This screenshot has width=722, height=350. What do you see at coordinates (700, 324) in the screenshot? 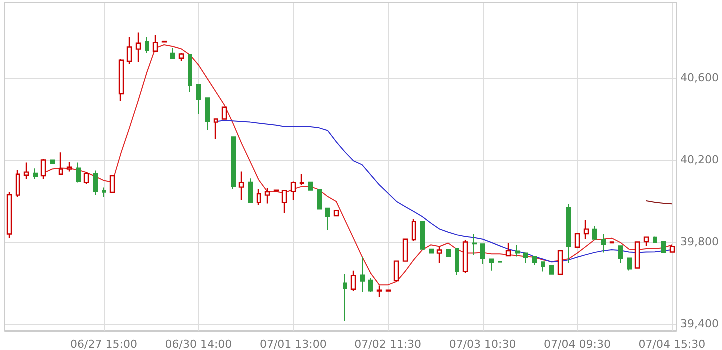
I see `y-tick-label: 39,400` at bounding box center [700, 324].